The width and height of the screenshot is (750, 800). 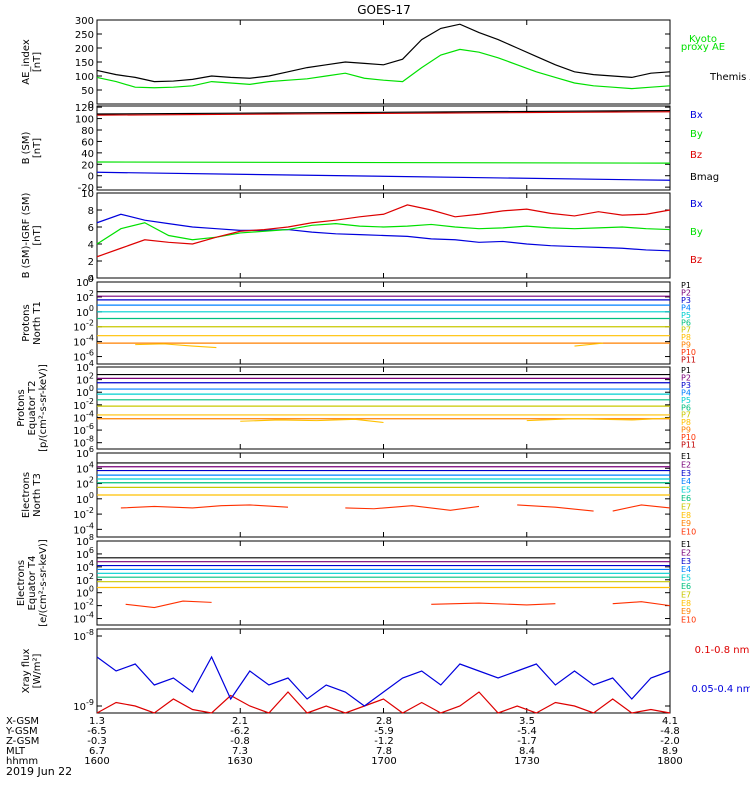 What do you see at coordinates (686, 481) in the screenshot?
I see `legend-e4: E4` at bounding box center [686, 481].